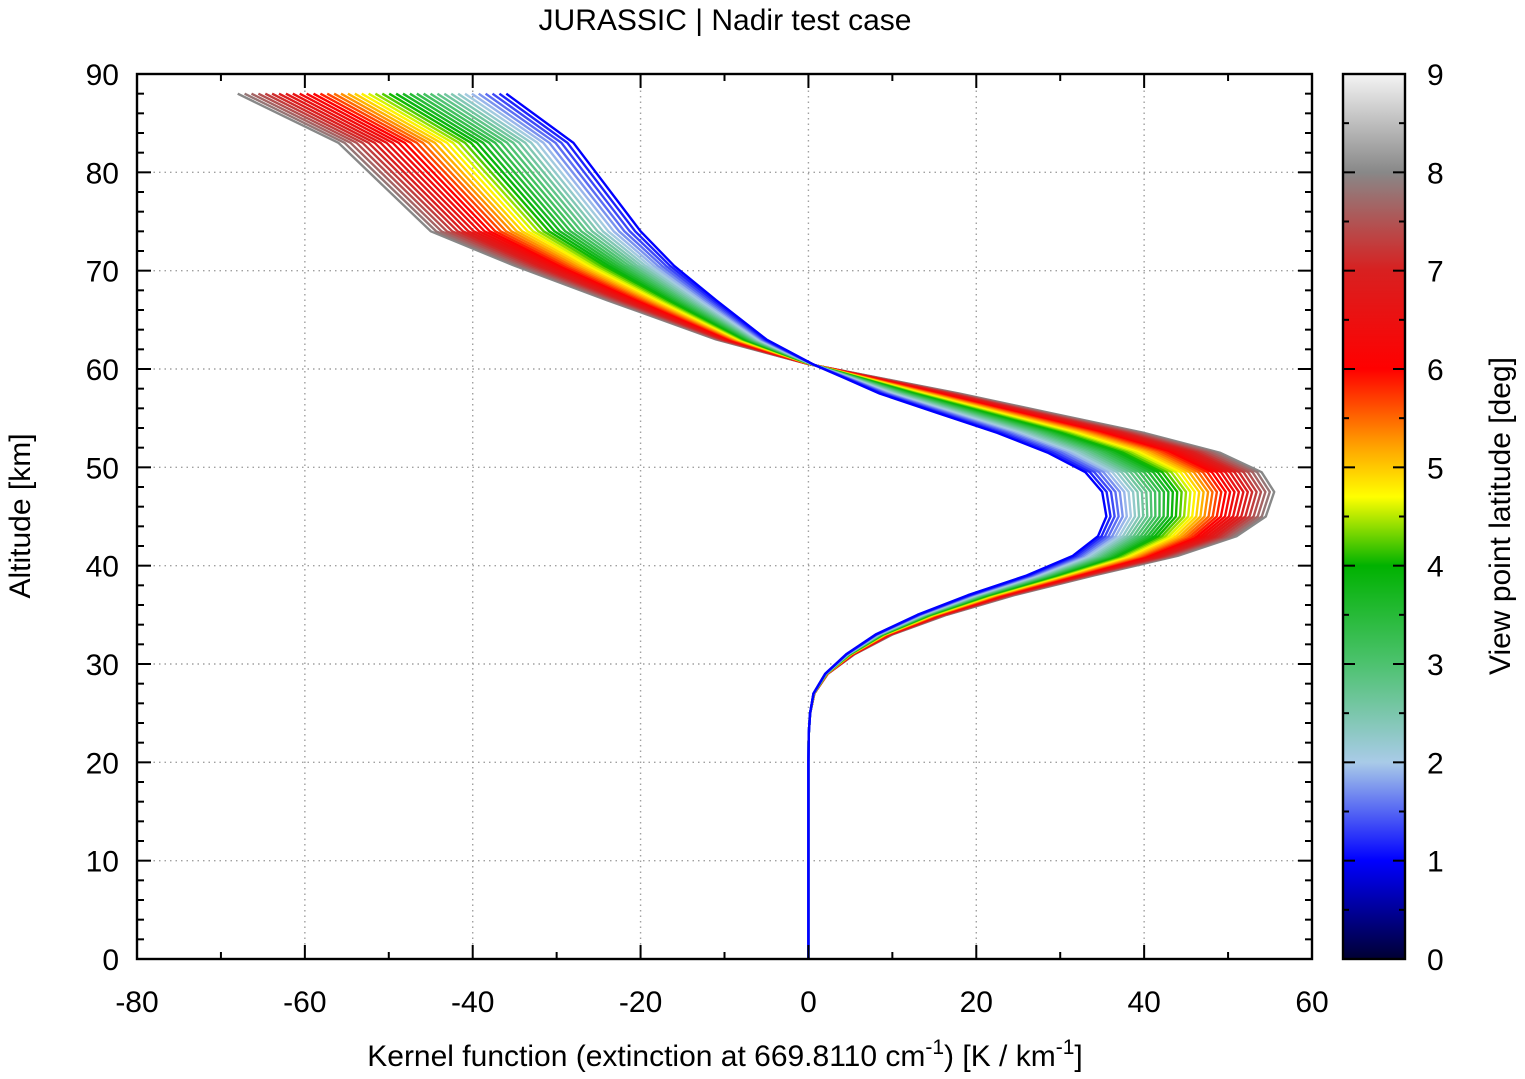 The image size is (1525, 1079). Describe the element at coordinates (102, 173) in the screenshot. I see `y-tick-label: 80` at that location.